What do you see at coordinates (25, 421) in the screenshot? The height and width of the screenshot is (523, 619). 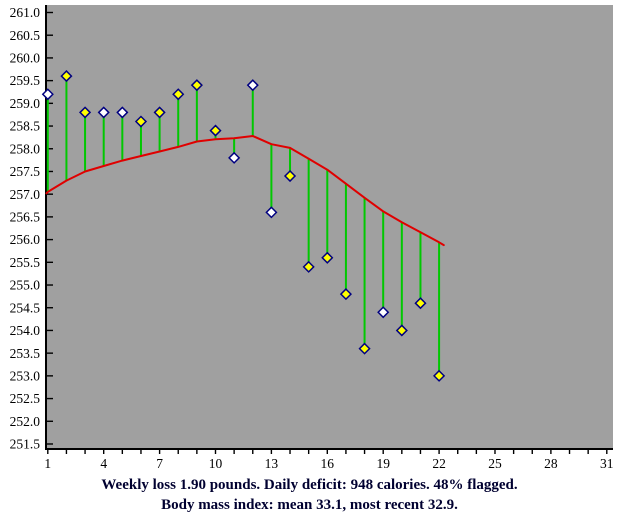 I see `y-tick-label: 252.0` at bounding box center [25, 421].